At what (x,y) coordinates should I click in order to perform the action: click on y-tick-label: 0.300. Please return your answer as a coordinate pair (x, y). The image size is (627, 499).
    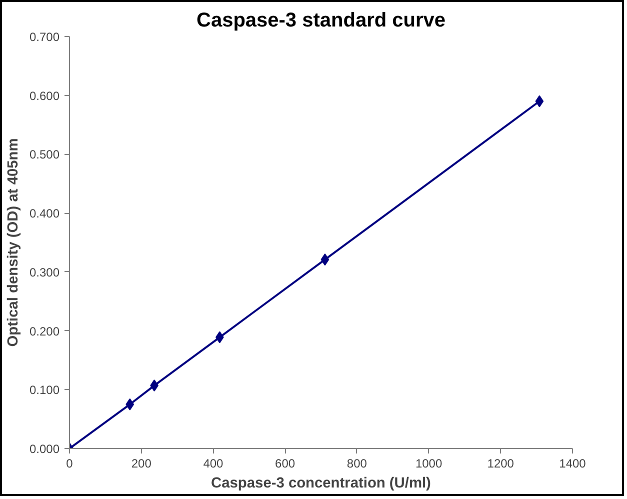
    Looking at the image, I should click on (44, 272).